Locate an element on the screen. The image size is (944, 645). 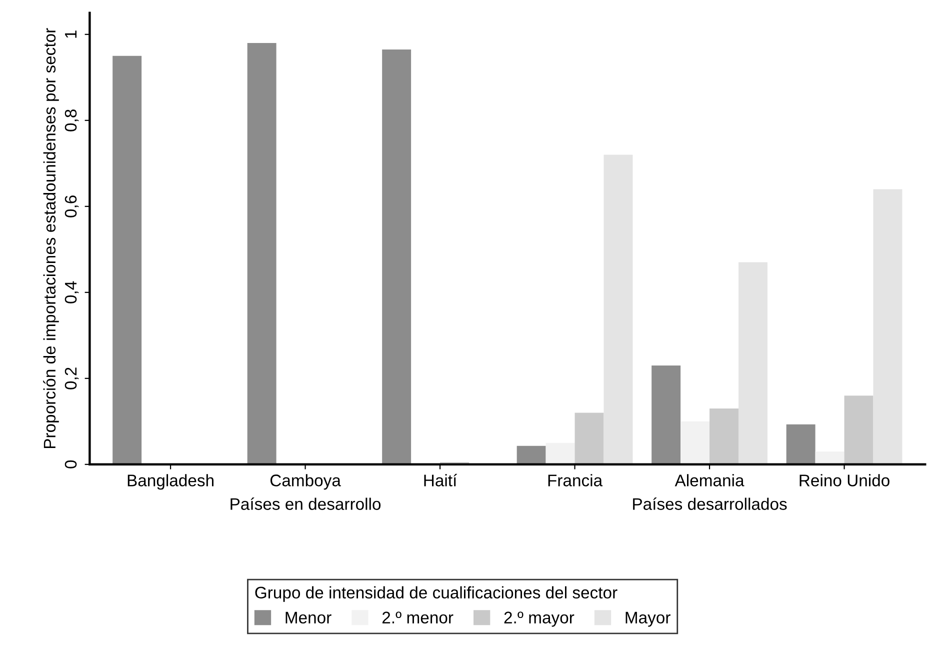
x-tick-label: Francia is located at coordinates (575, 480).